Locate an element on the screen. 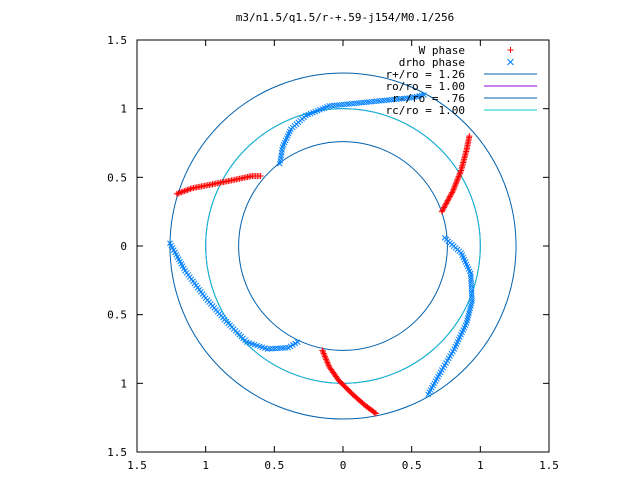  y-tick-label: 0 is located at coordinates (123, 246).